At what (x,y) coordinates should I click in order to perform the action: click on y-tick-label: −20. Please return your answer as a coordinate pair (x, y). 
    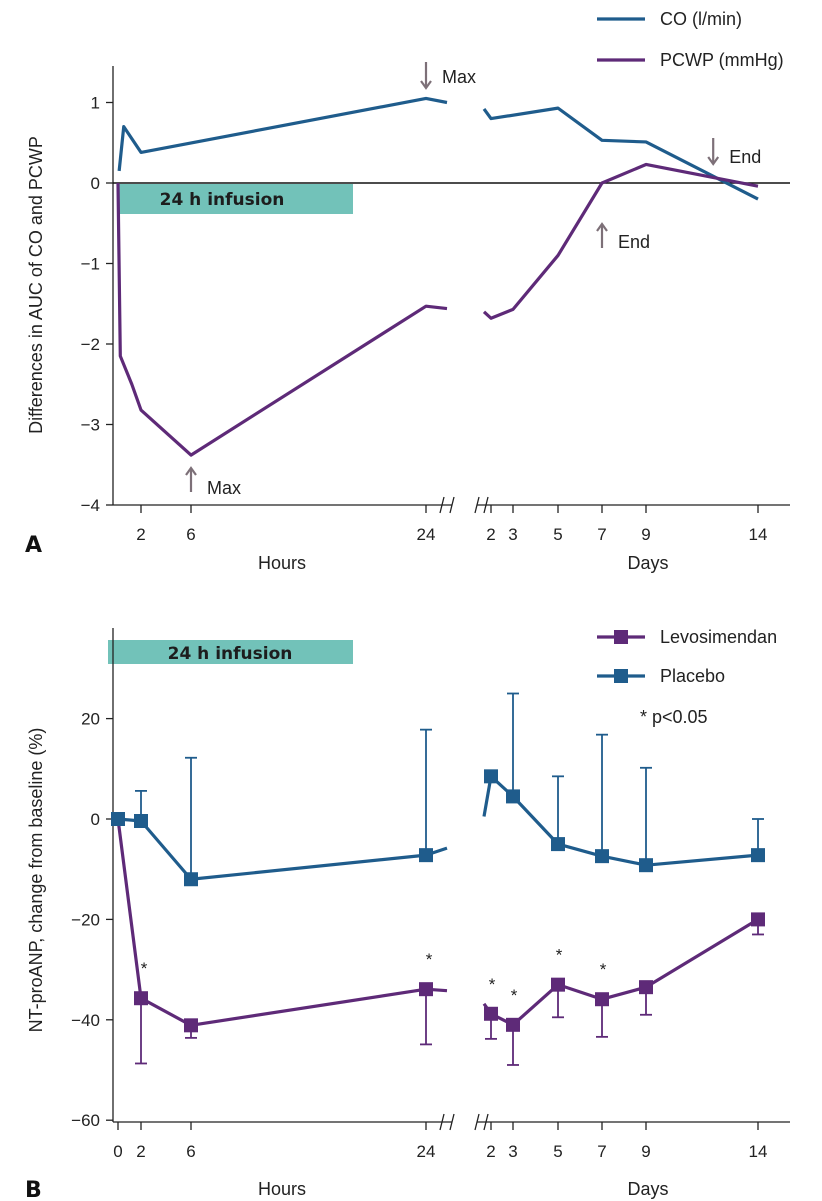
    Looking at the image, I should click on (85, 919).